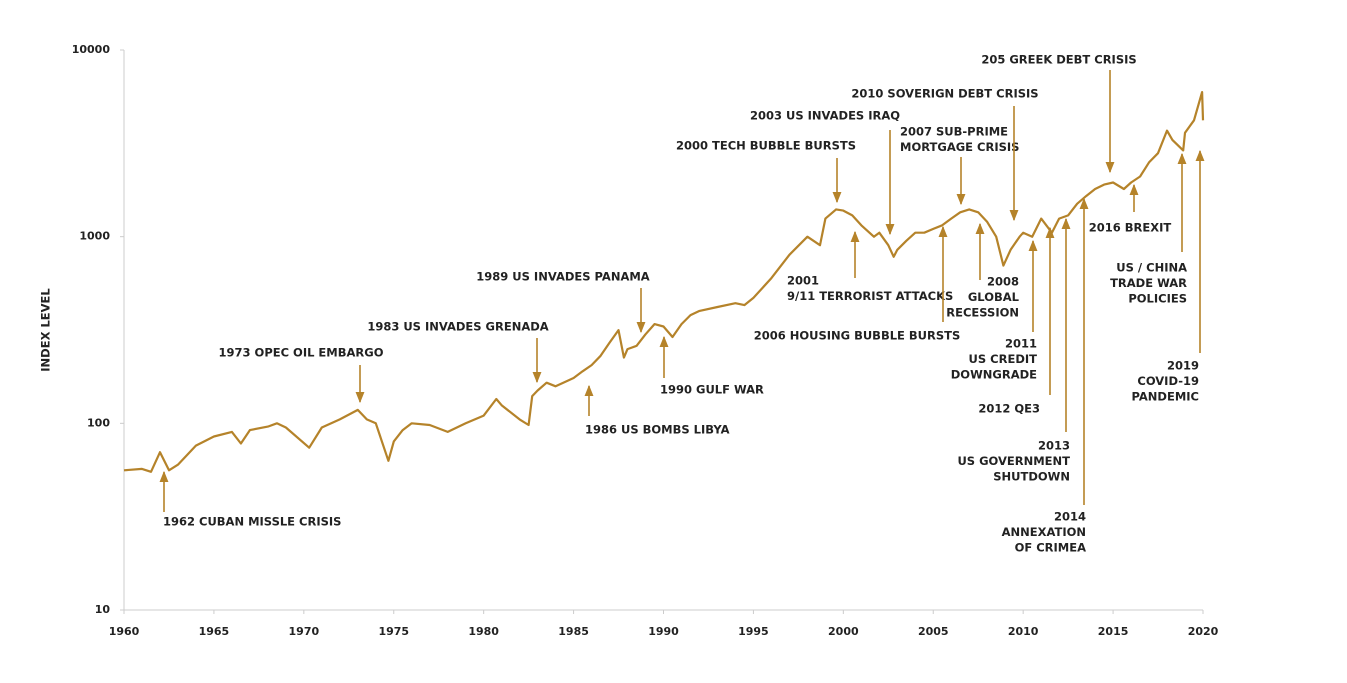 Image resolution: width=1347 pixels, height=683 pixels. I want to click on annotation-text: COVID-19, so click(1168, 381).